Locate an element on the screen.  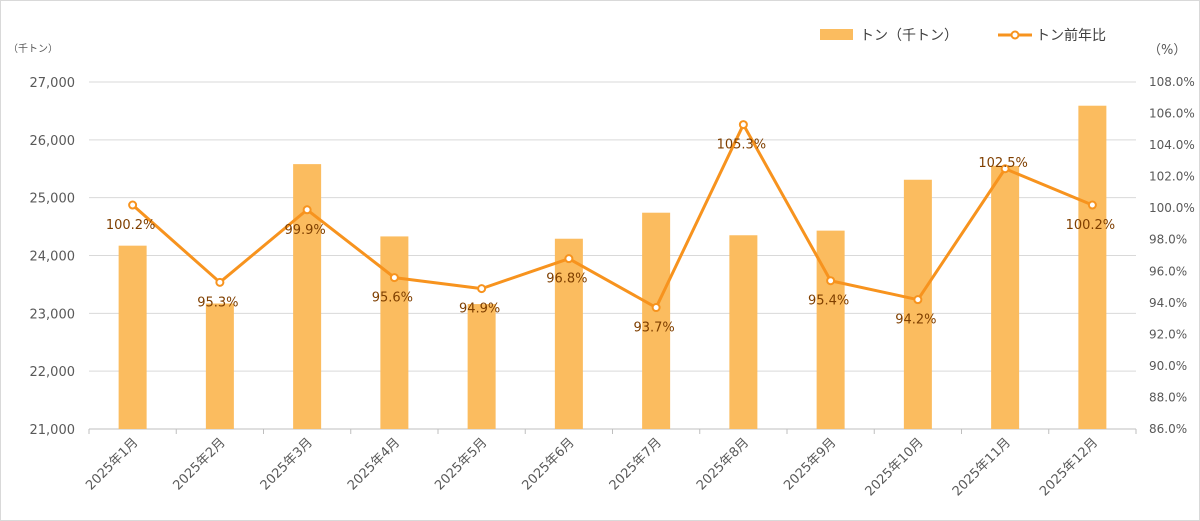
right-tick-label: 94.0% is located at coordinates (1168, 303).